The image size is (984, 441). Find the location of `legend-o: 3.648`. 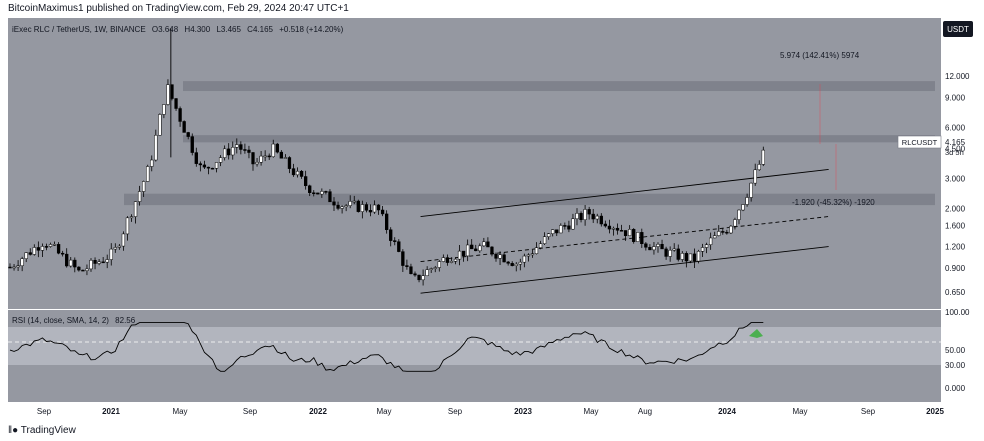

legend-o: 3.648 is located at coordinates (168, 29).